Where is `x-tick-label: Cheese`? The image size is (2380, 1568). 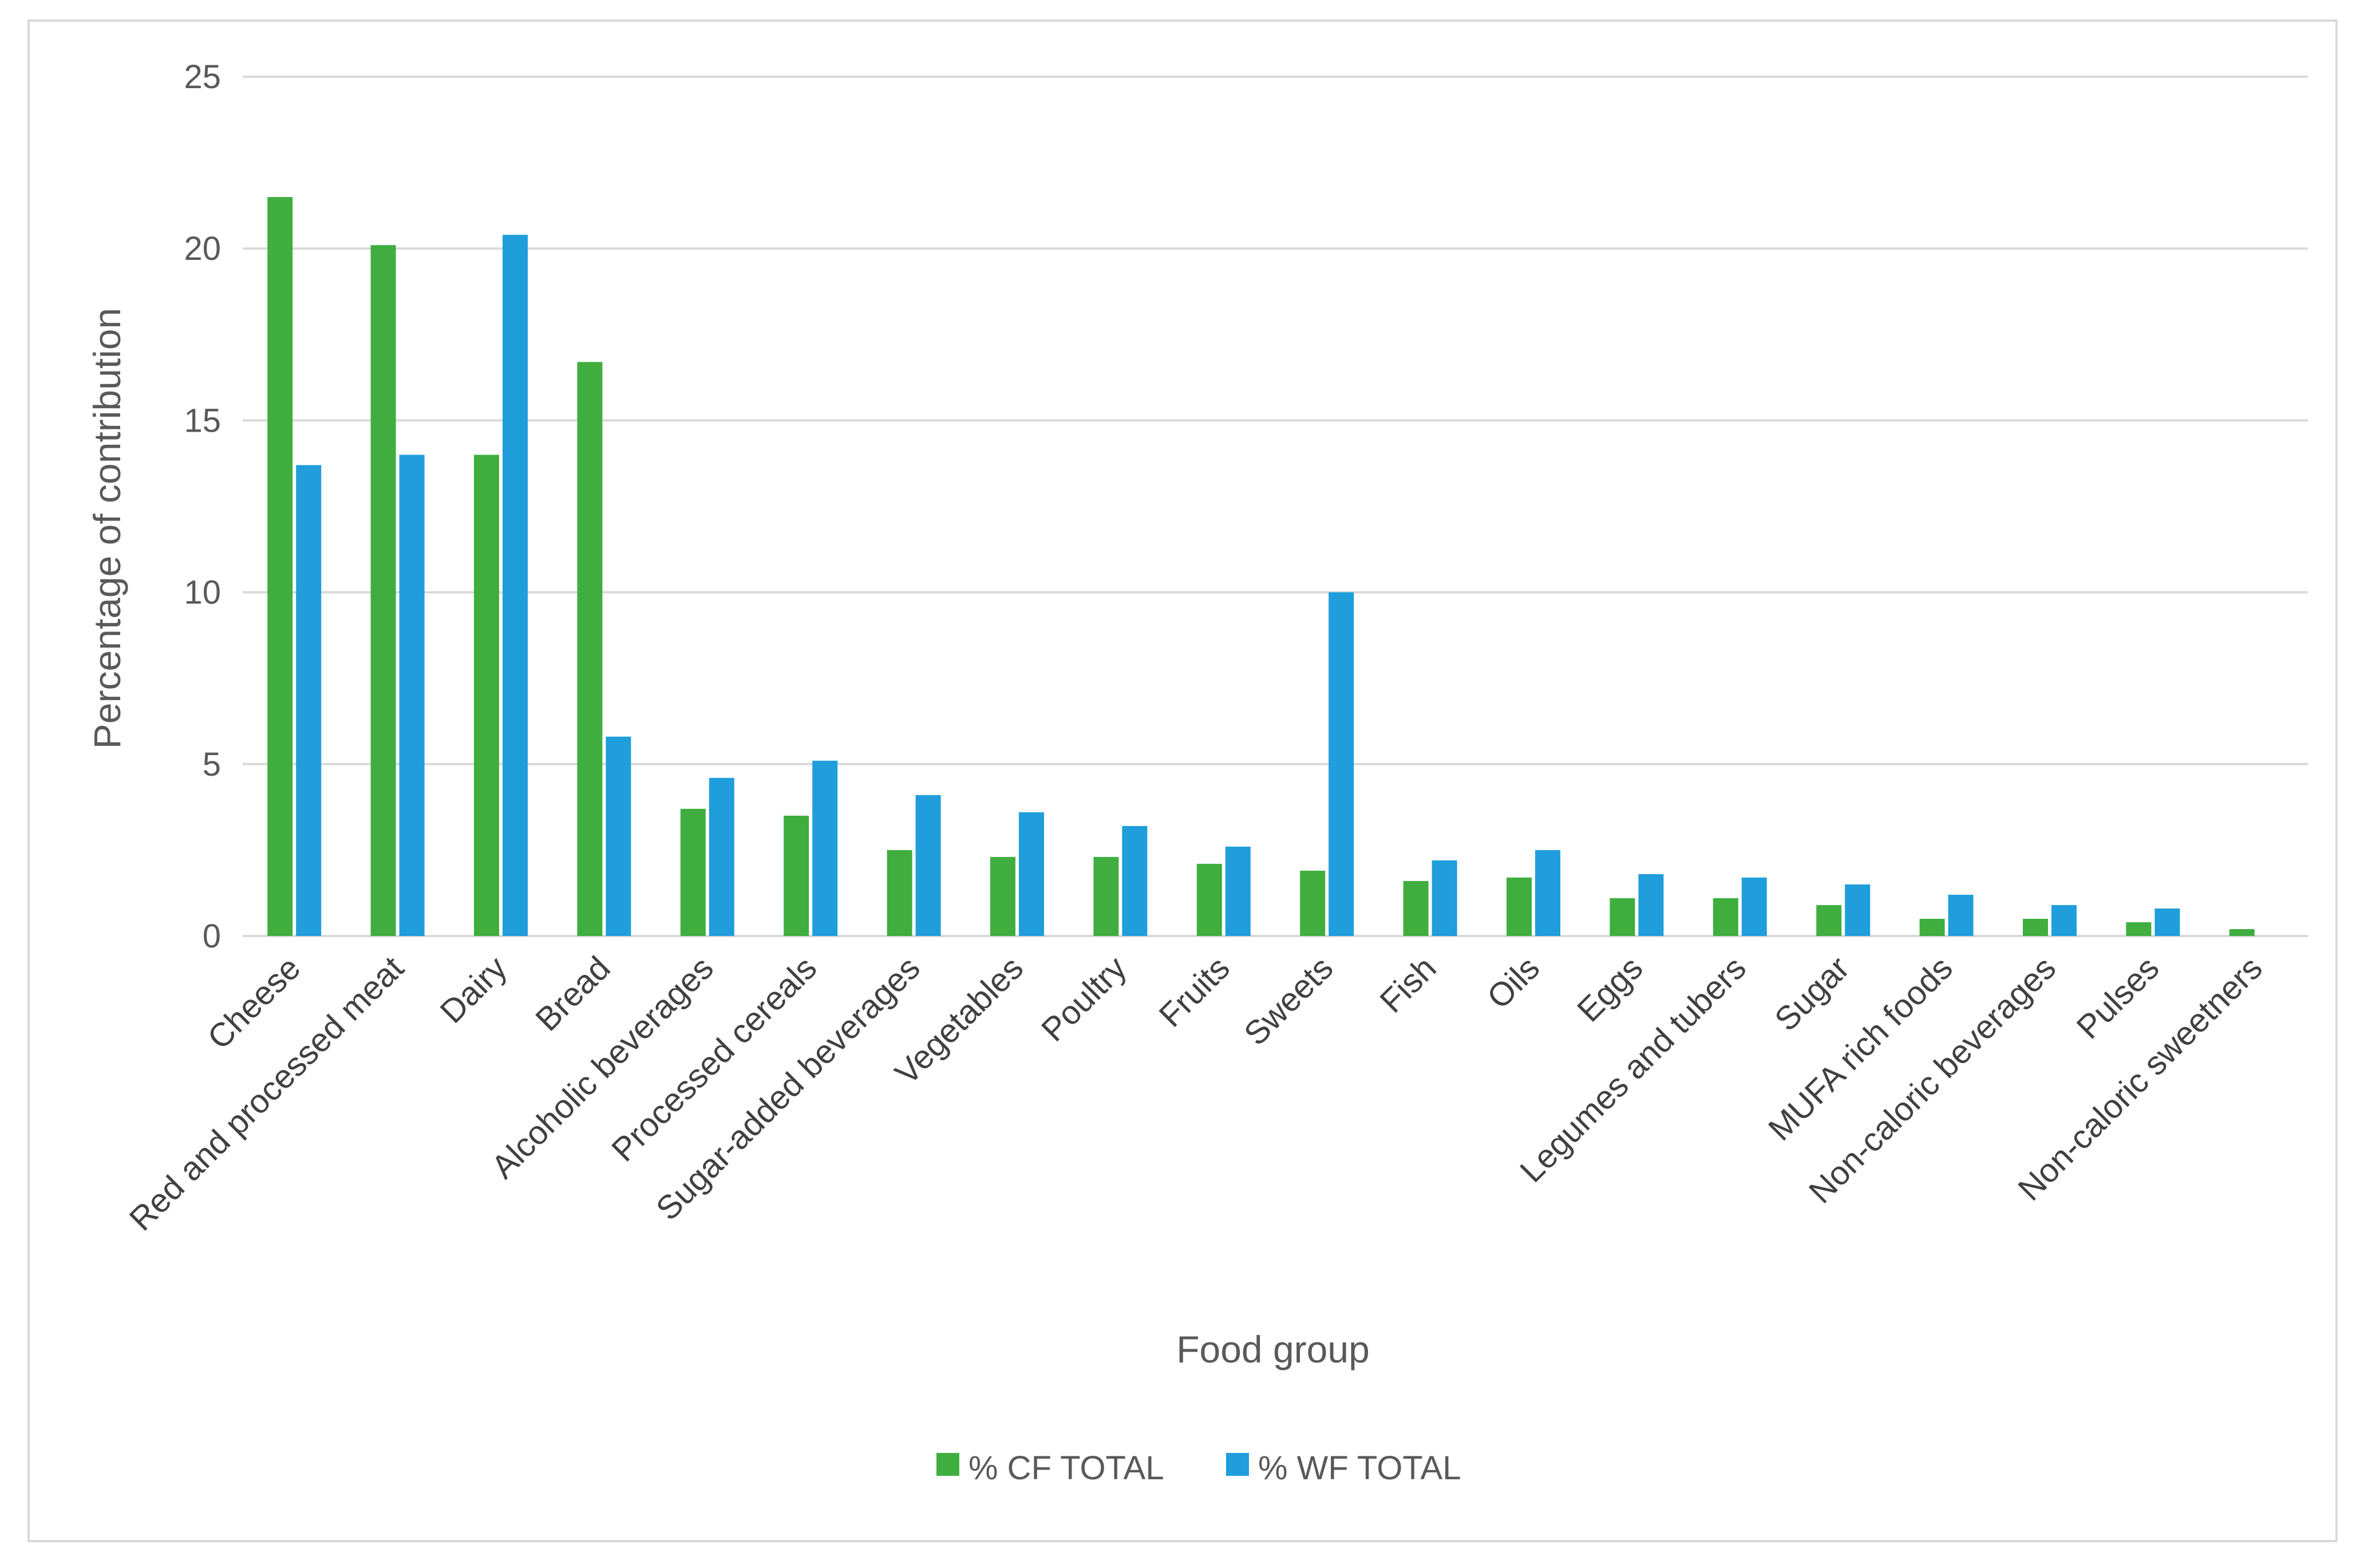
x-tick-label: Cheese is located at coordinates (253, 1003).